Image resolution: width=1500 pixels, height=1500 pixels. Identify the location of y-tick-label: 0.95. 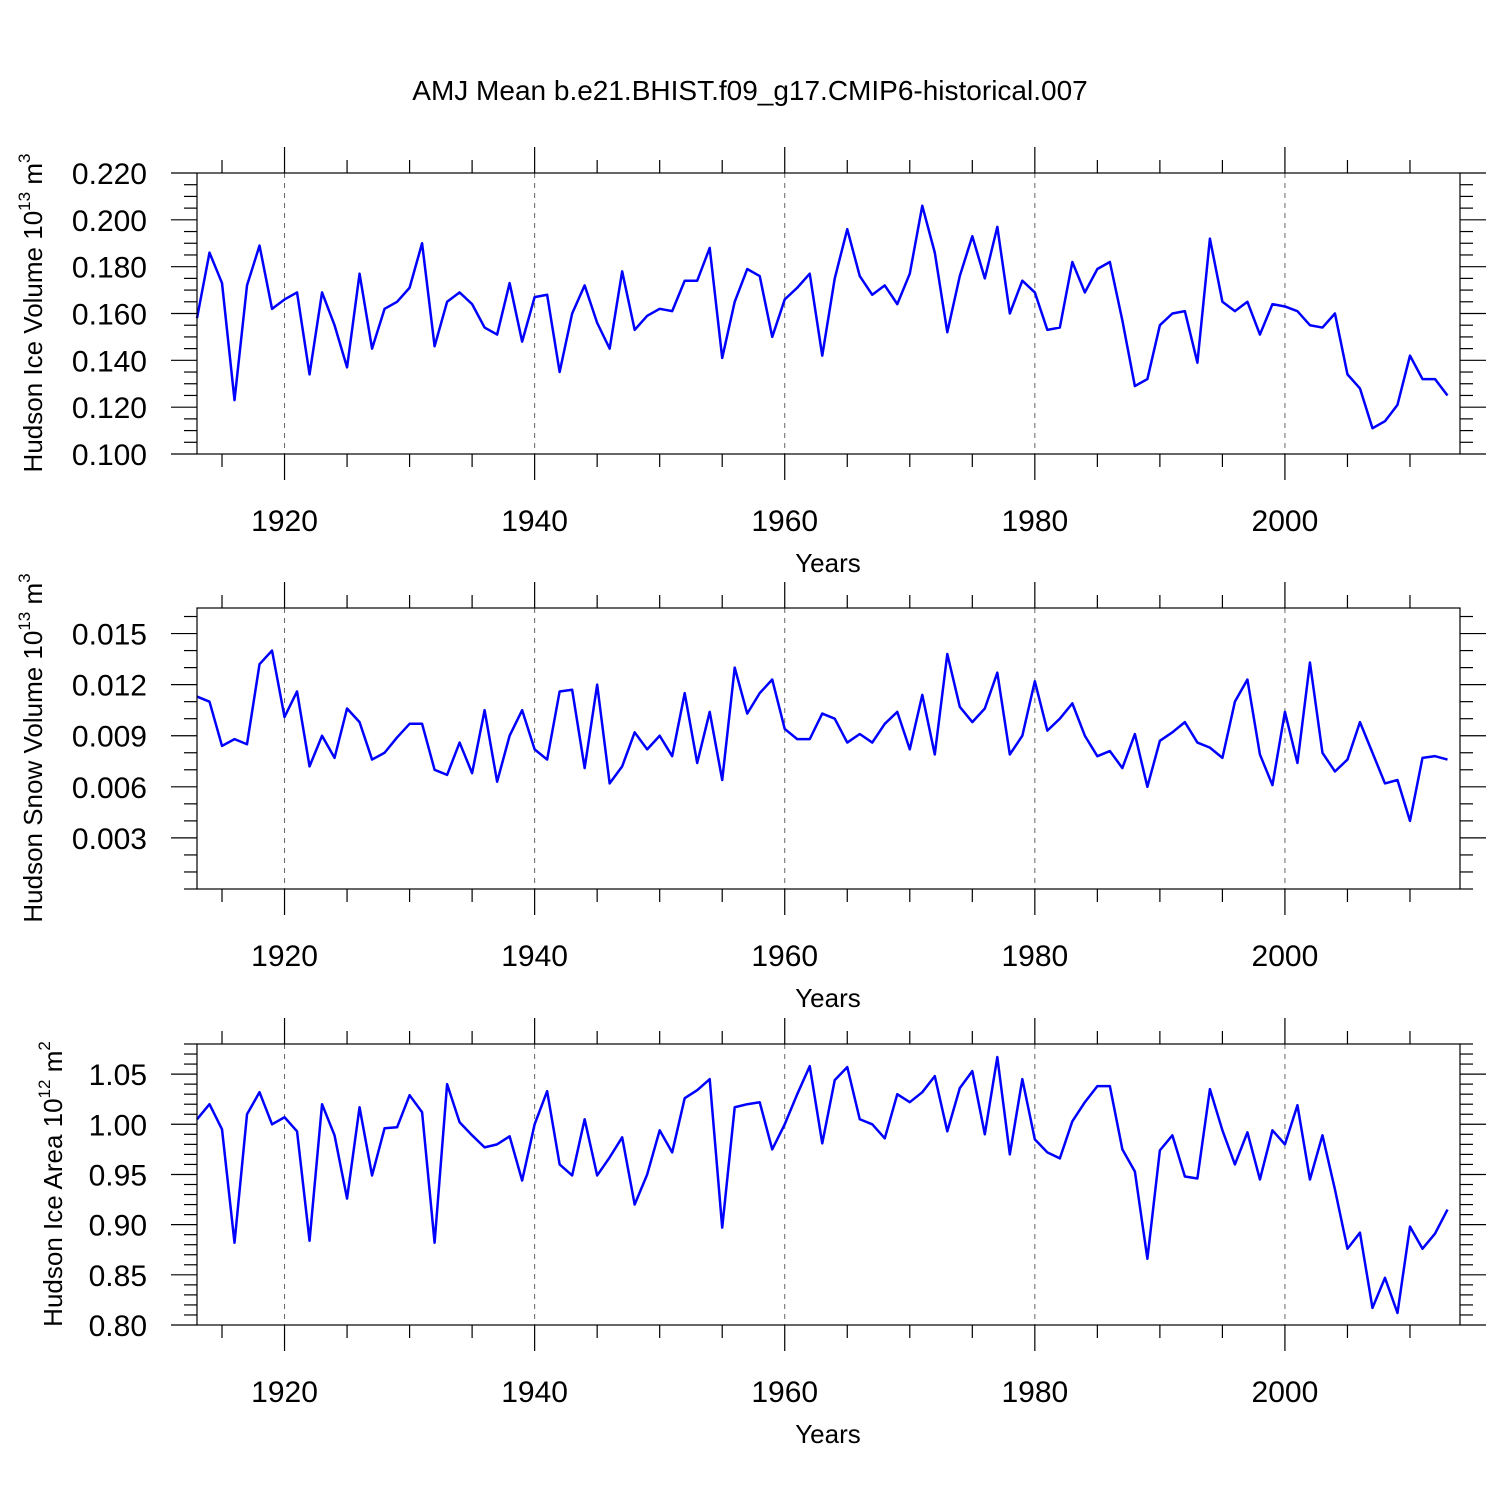
(118, 1175).